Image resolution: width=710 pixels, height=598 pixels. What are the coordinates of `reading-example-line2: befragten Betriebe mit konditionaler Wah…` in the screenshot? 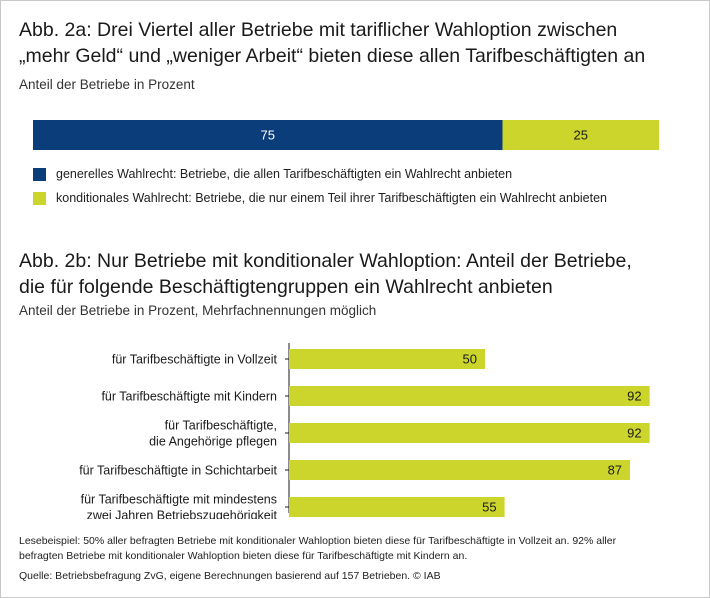 It's located at (243, 556).